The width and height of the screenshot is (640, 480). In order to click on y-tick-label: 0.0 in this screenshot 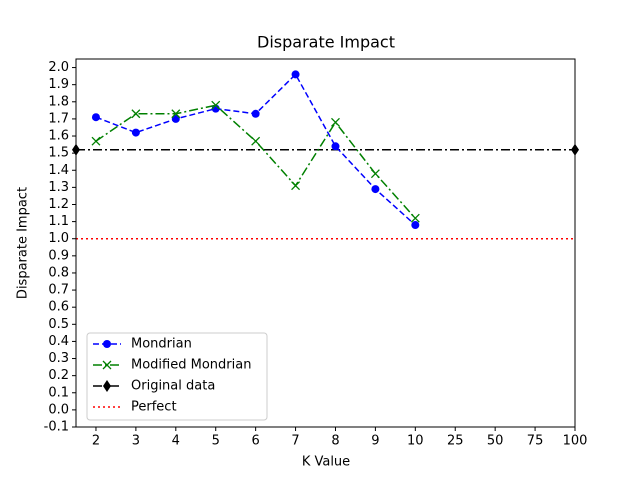, I will do `click(58, 409)`.